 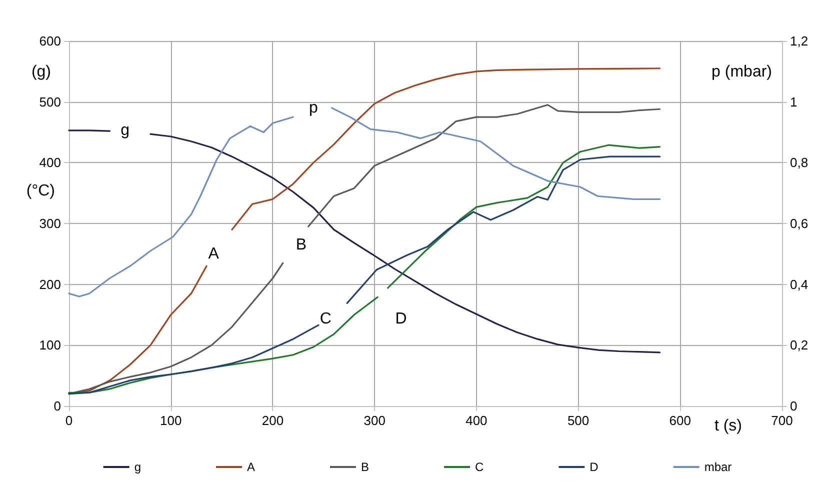 I want to click on y-tick-label: 600, so click(x=50, y=41).